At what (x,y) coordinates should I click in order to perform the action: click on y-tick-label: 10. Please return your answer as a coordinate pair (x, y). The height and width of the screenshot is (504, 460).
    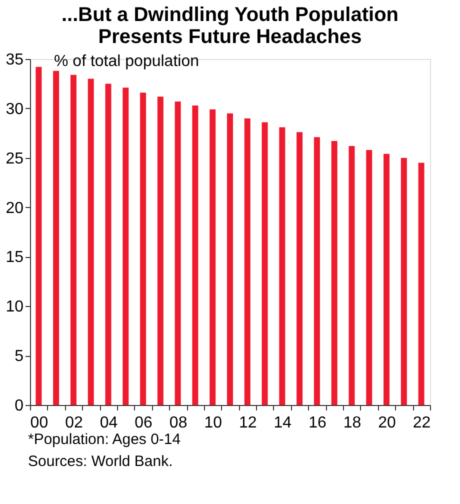
    Looking at the image, I should click on (15, 307).